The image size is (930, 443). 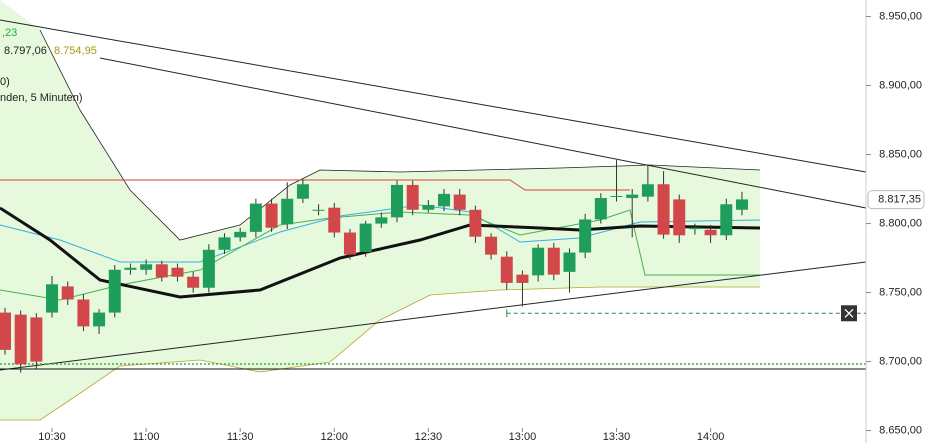 I want to click on x-tick-label: 14:00, so click(x=711, y=437).